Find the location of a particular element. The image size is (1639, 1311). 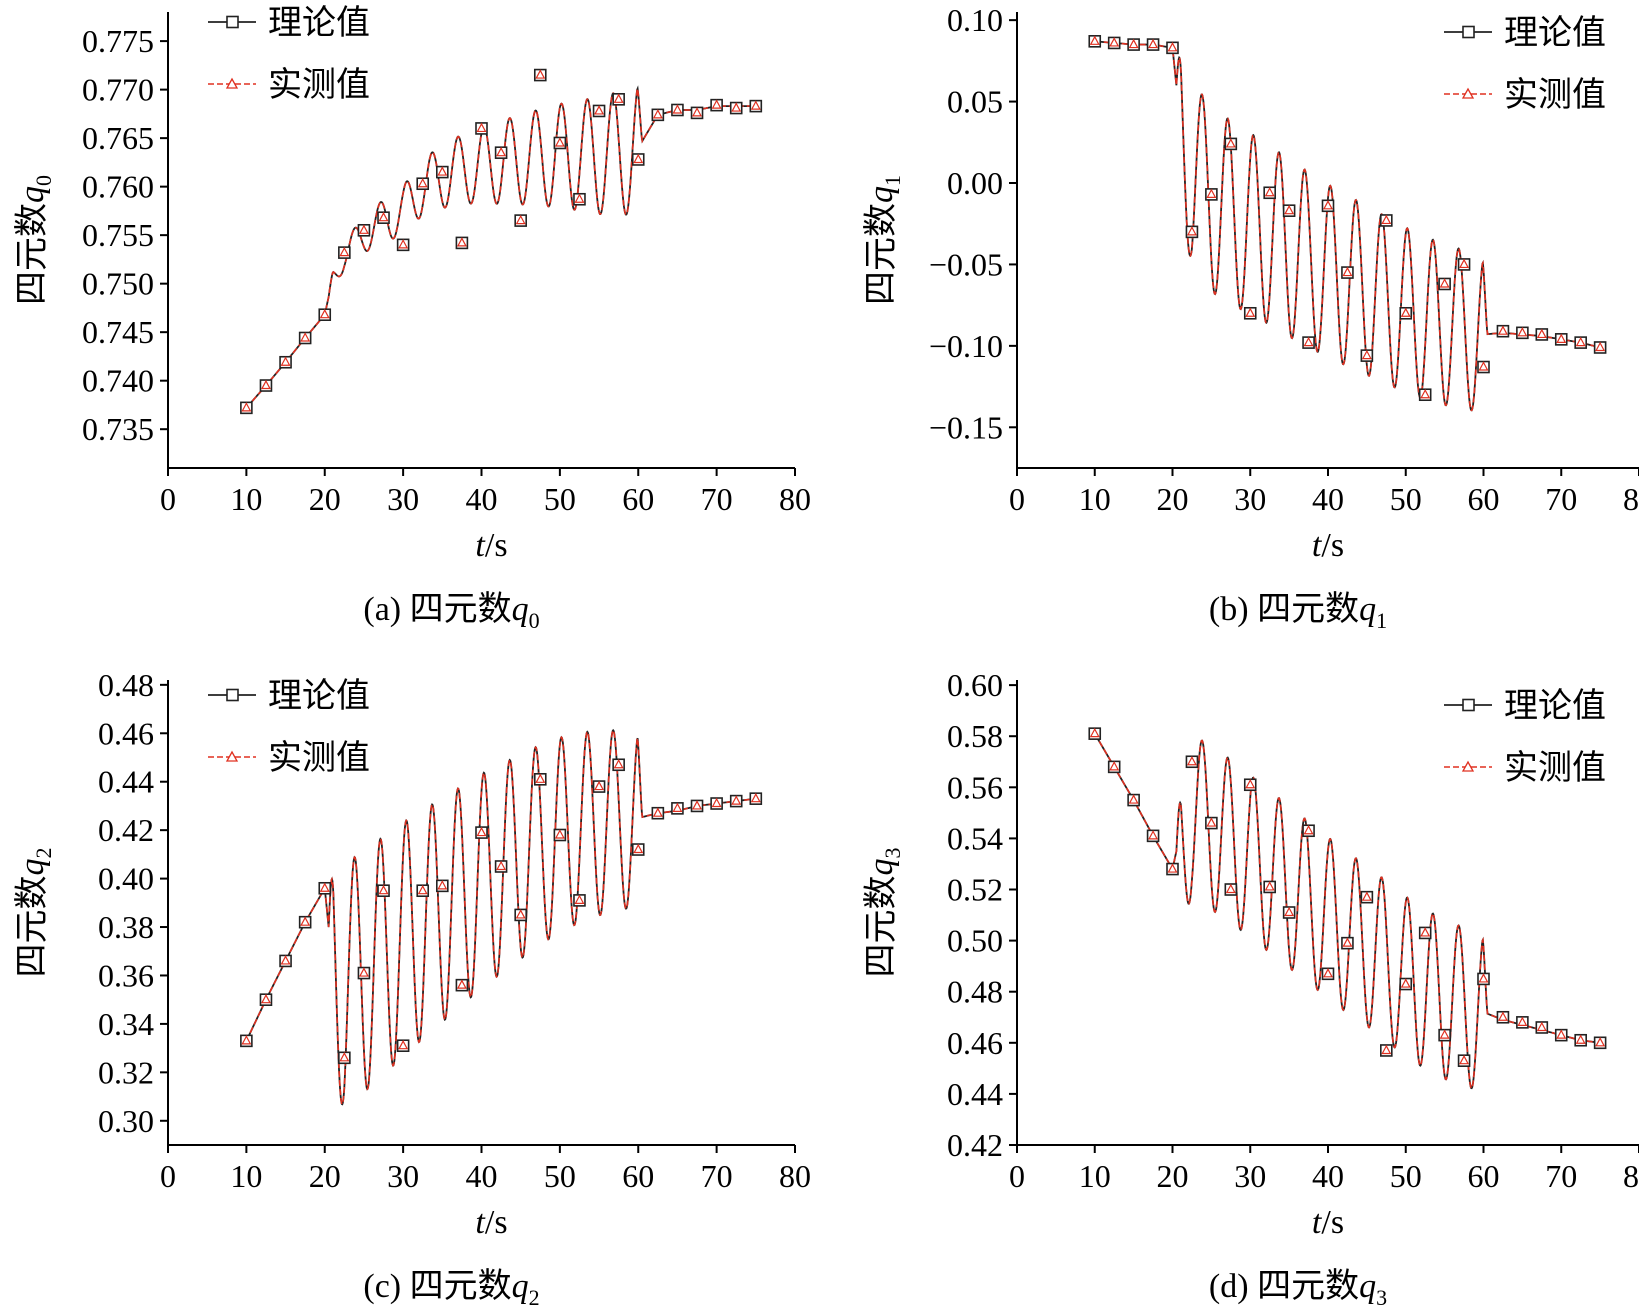

y-tick-label: 0.38 is located at coordinates (126, 927).